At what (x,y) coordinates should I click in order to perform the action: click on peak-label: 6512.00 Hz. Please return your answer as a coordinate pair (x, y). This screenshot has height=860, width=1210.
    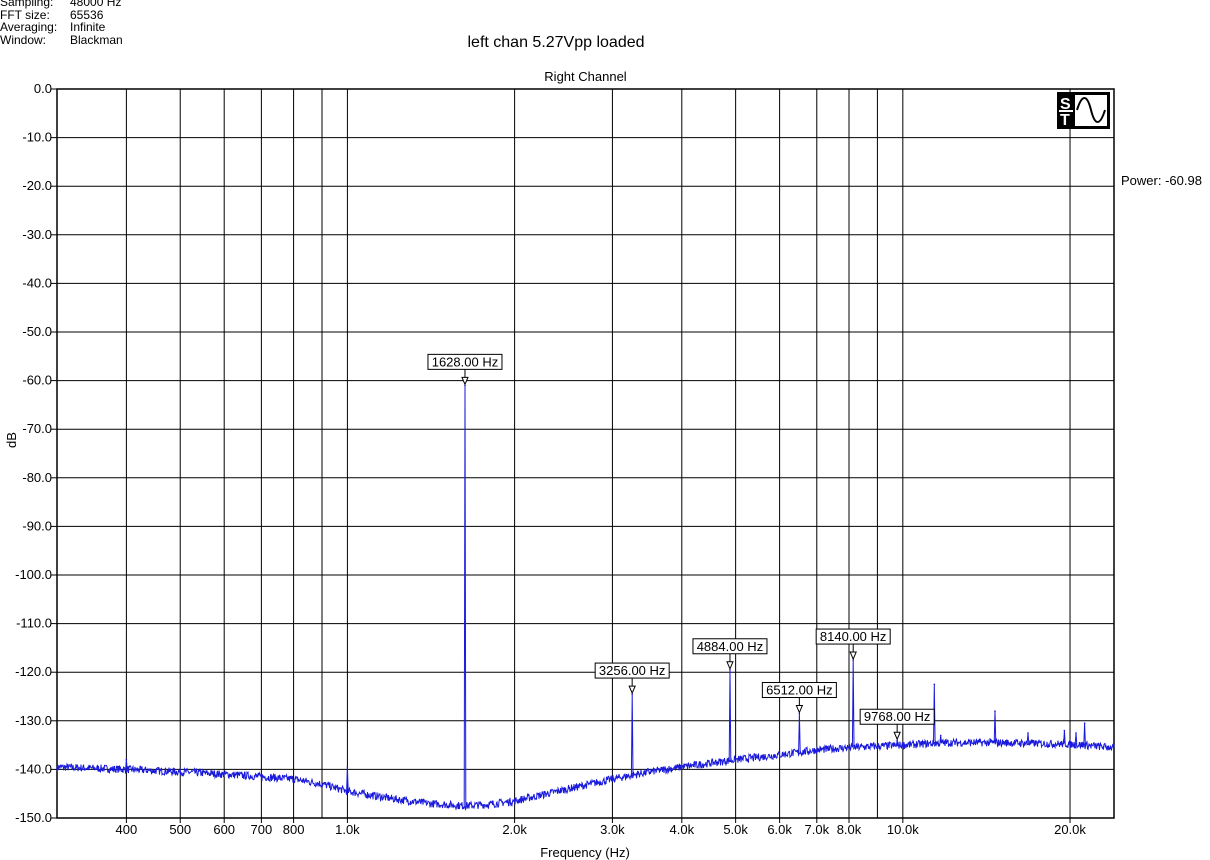
    Looking at the image, I should click on (799, 690).